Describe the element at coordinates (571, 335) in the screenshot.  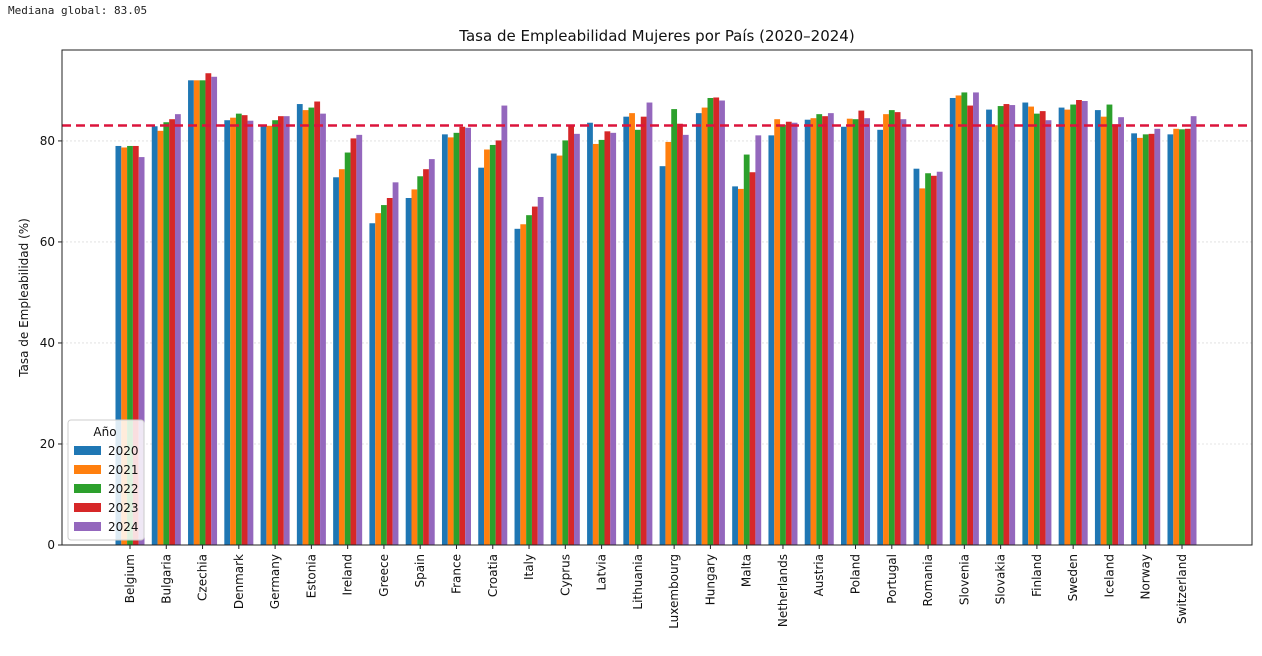
I see `bar-cyprus-2023` at that location.